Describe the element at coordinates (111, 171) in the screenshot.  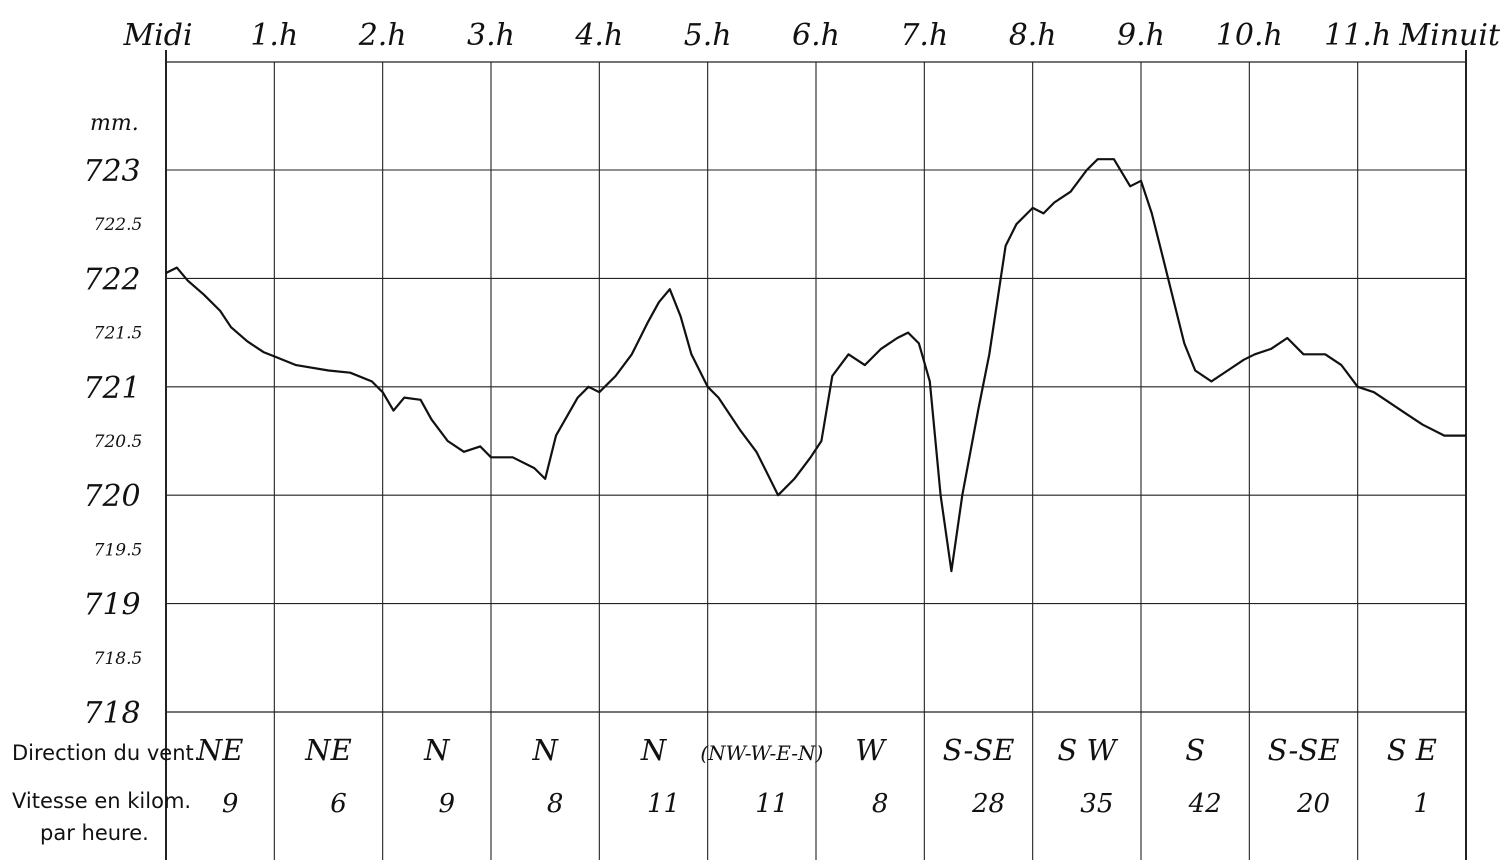
I see `pressure-tick-label: 723` at that location.